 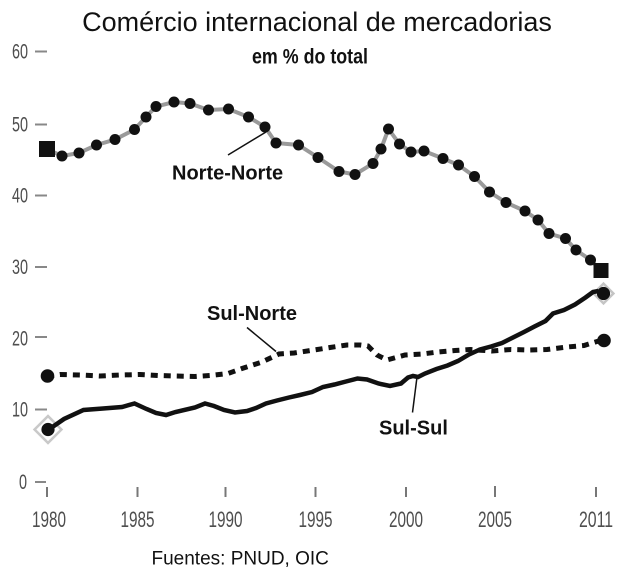 What do you see at coordinates (226, 519) in the screenshot?
I see `svg-text: 1990` at bounding box center [226, 519].